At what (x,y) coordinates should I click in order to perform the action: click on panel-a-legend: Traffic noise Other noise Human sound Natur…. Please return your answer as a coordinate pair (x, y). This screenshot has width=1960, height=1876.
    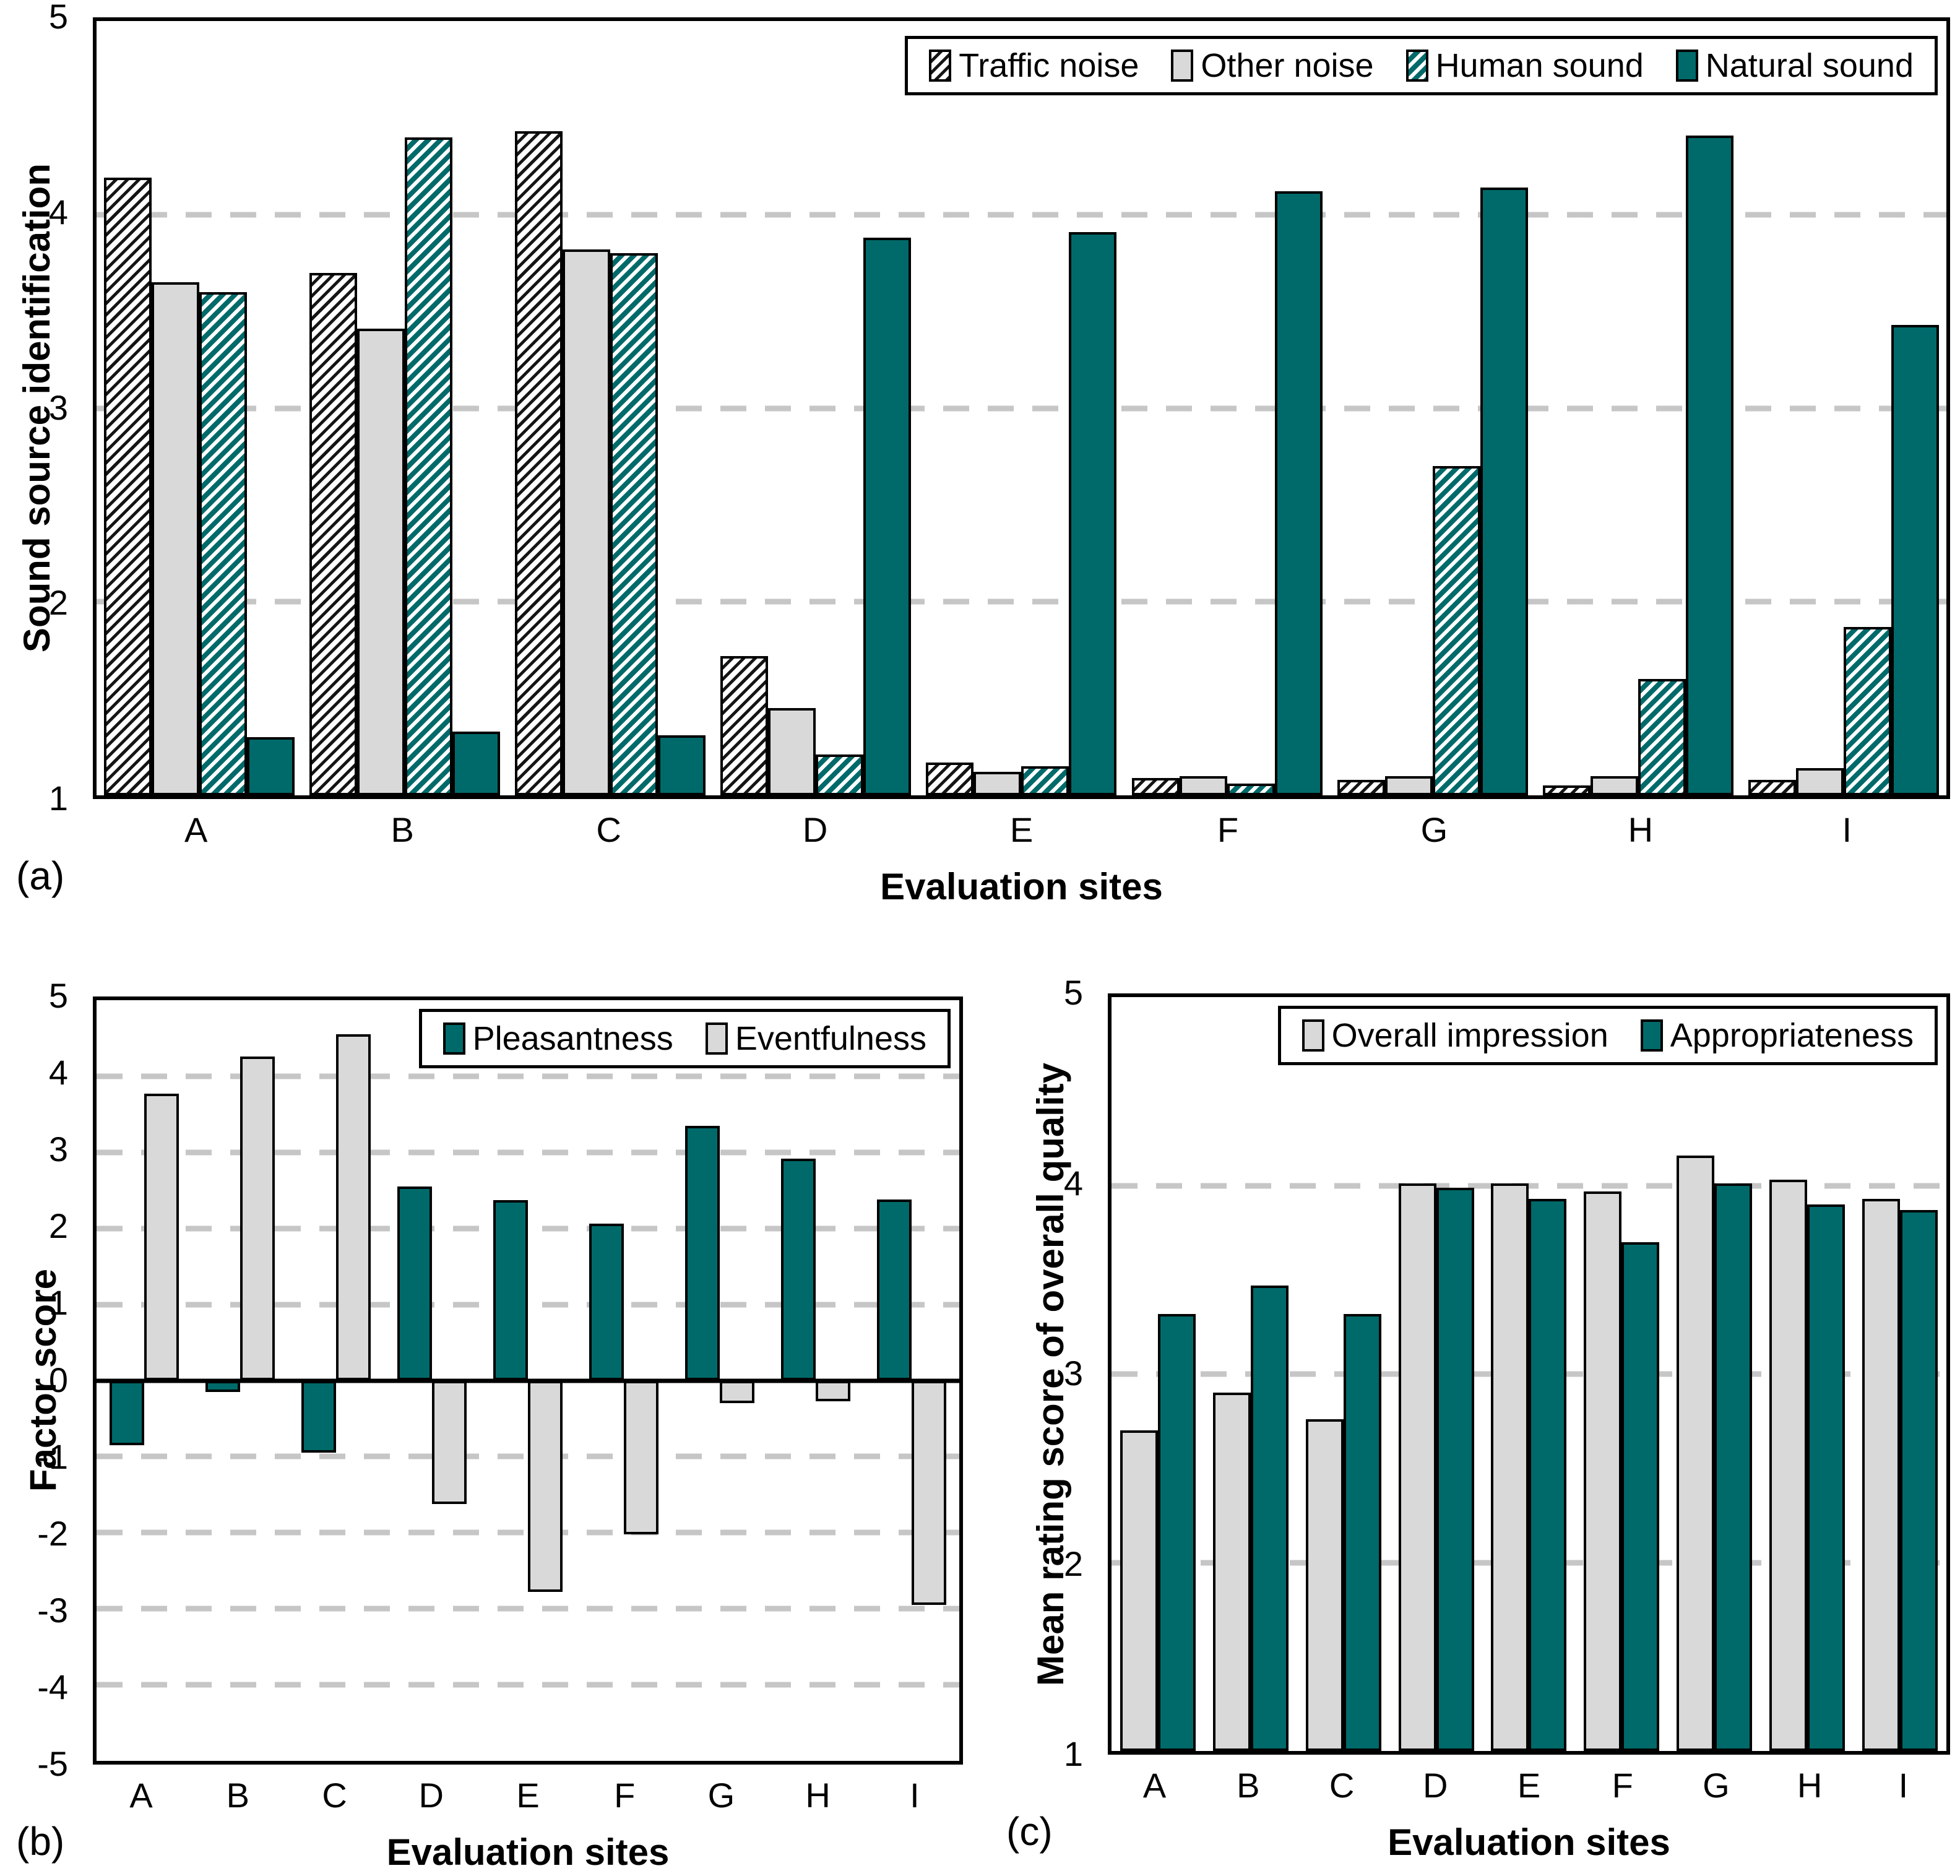
    Looking at the image, I should click on (1421, 66).